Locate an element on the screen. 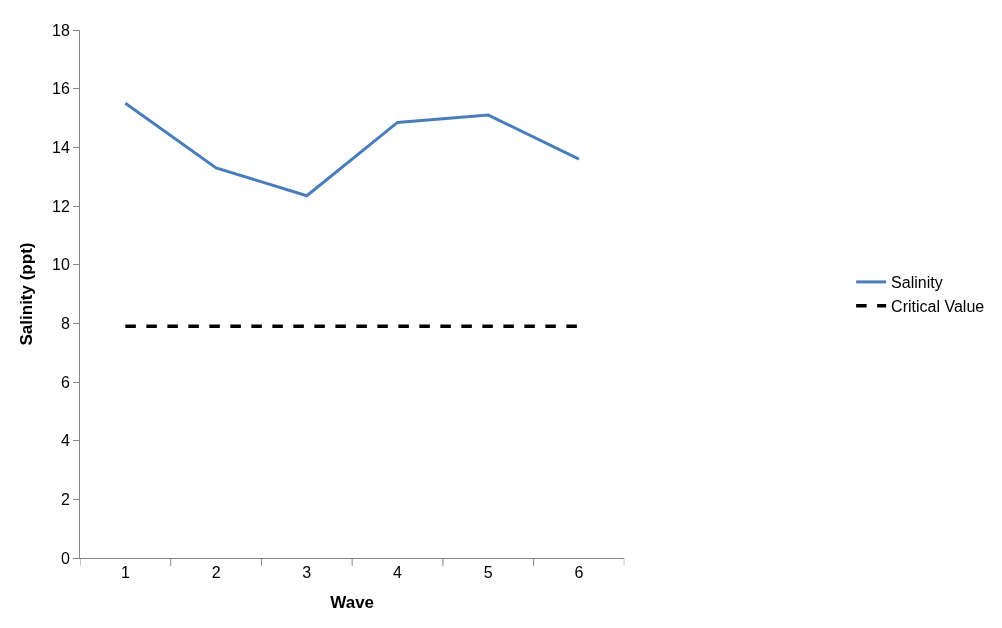 The width and height of the screenshot is (1002, 628). x-tick-label: 6 is located at coordinates (579, 573).